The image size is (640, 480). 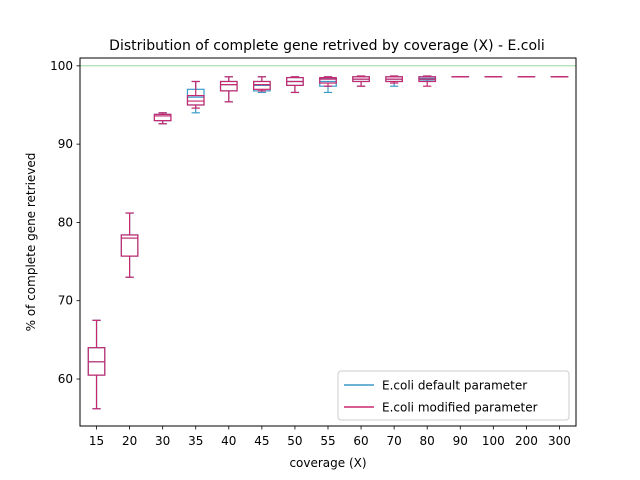 I want to click on y-tick-label: 80, so click(x=65, y=222).